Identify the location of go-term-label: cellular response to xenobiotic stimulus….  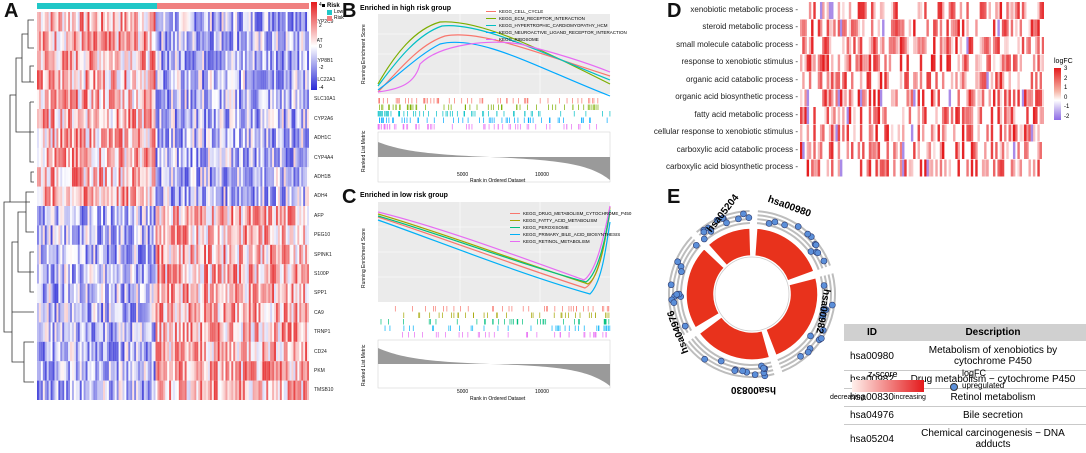
(726, 131).